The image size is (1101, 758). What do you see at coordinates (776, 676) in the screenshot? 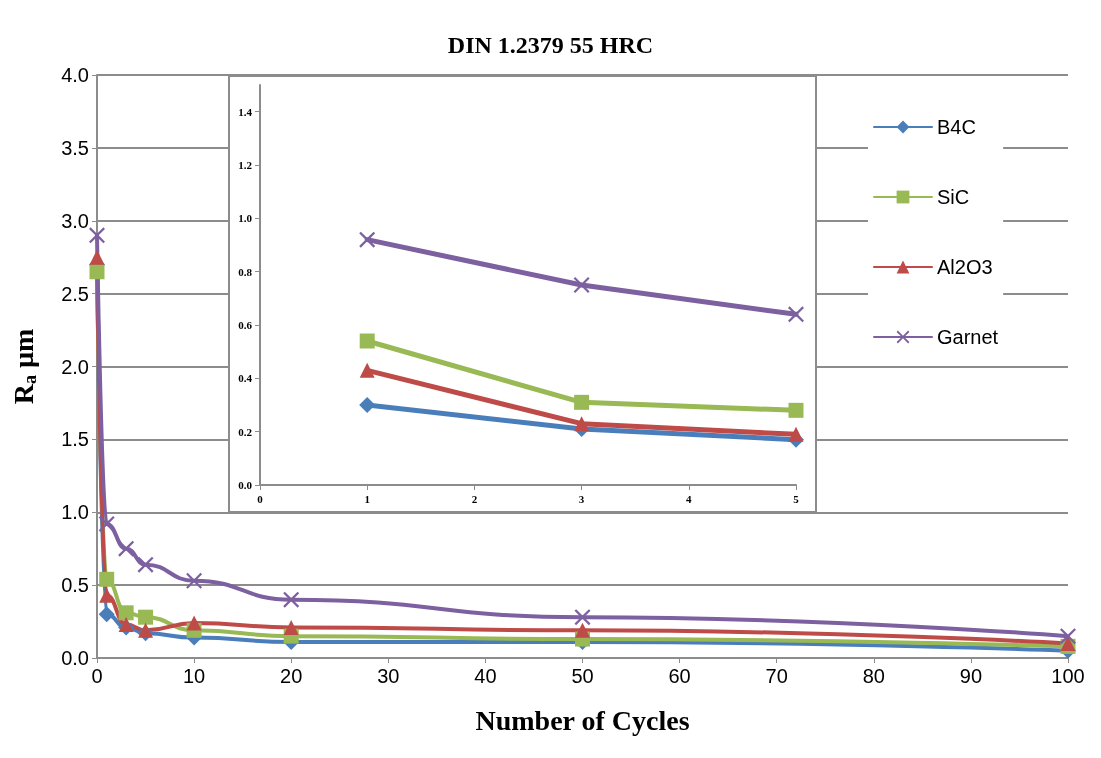
I see `x-tick-label: 70` at bounding box center [776, 676].